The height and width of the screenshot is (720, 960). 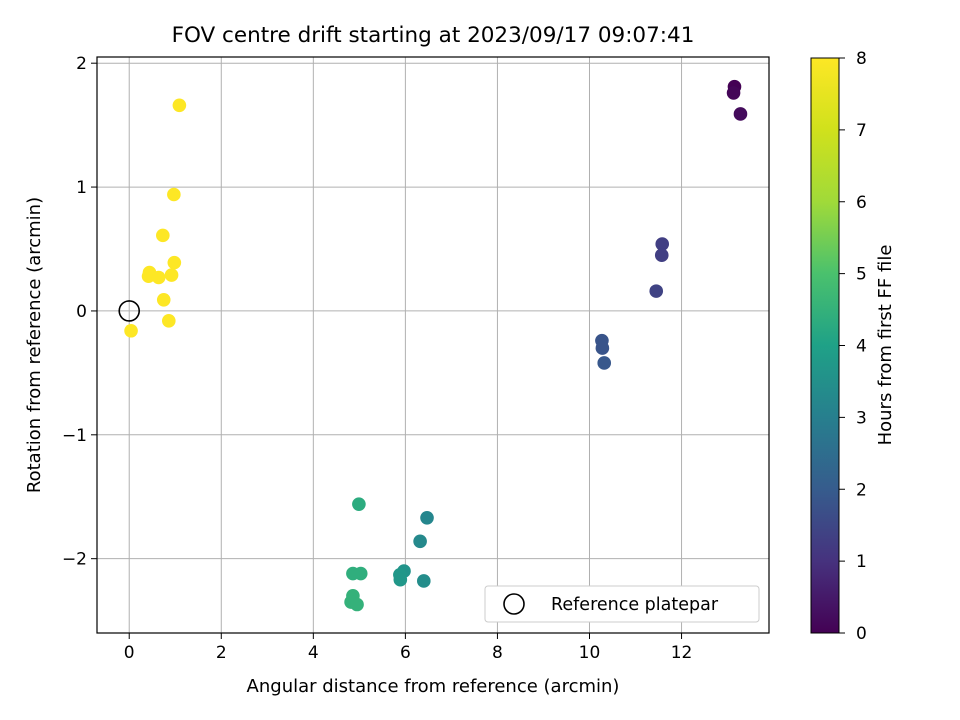 I want to click on legend-marker-reference, so click(x=514, y=604).